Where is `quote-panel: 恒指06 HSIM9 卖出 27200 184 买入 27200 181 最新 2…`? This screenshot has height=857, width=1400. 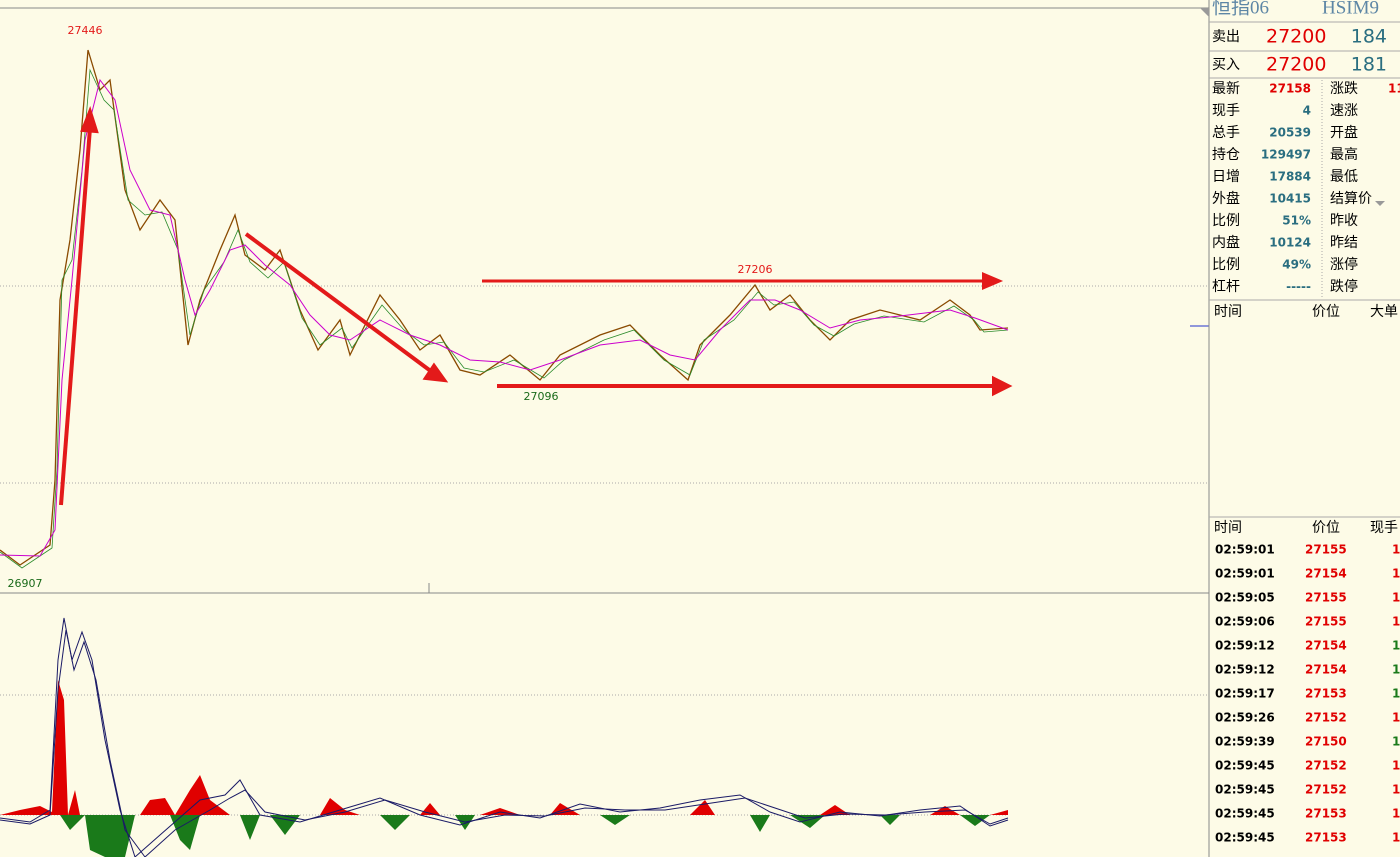 quote-panel: 恒指06 HSIM9 卖出 27200 184 买入 27200 181 最新 2… is located at coordinates (1300, 428).